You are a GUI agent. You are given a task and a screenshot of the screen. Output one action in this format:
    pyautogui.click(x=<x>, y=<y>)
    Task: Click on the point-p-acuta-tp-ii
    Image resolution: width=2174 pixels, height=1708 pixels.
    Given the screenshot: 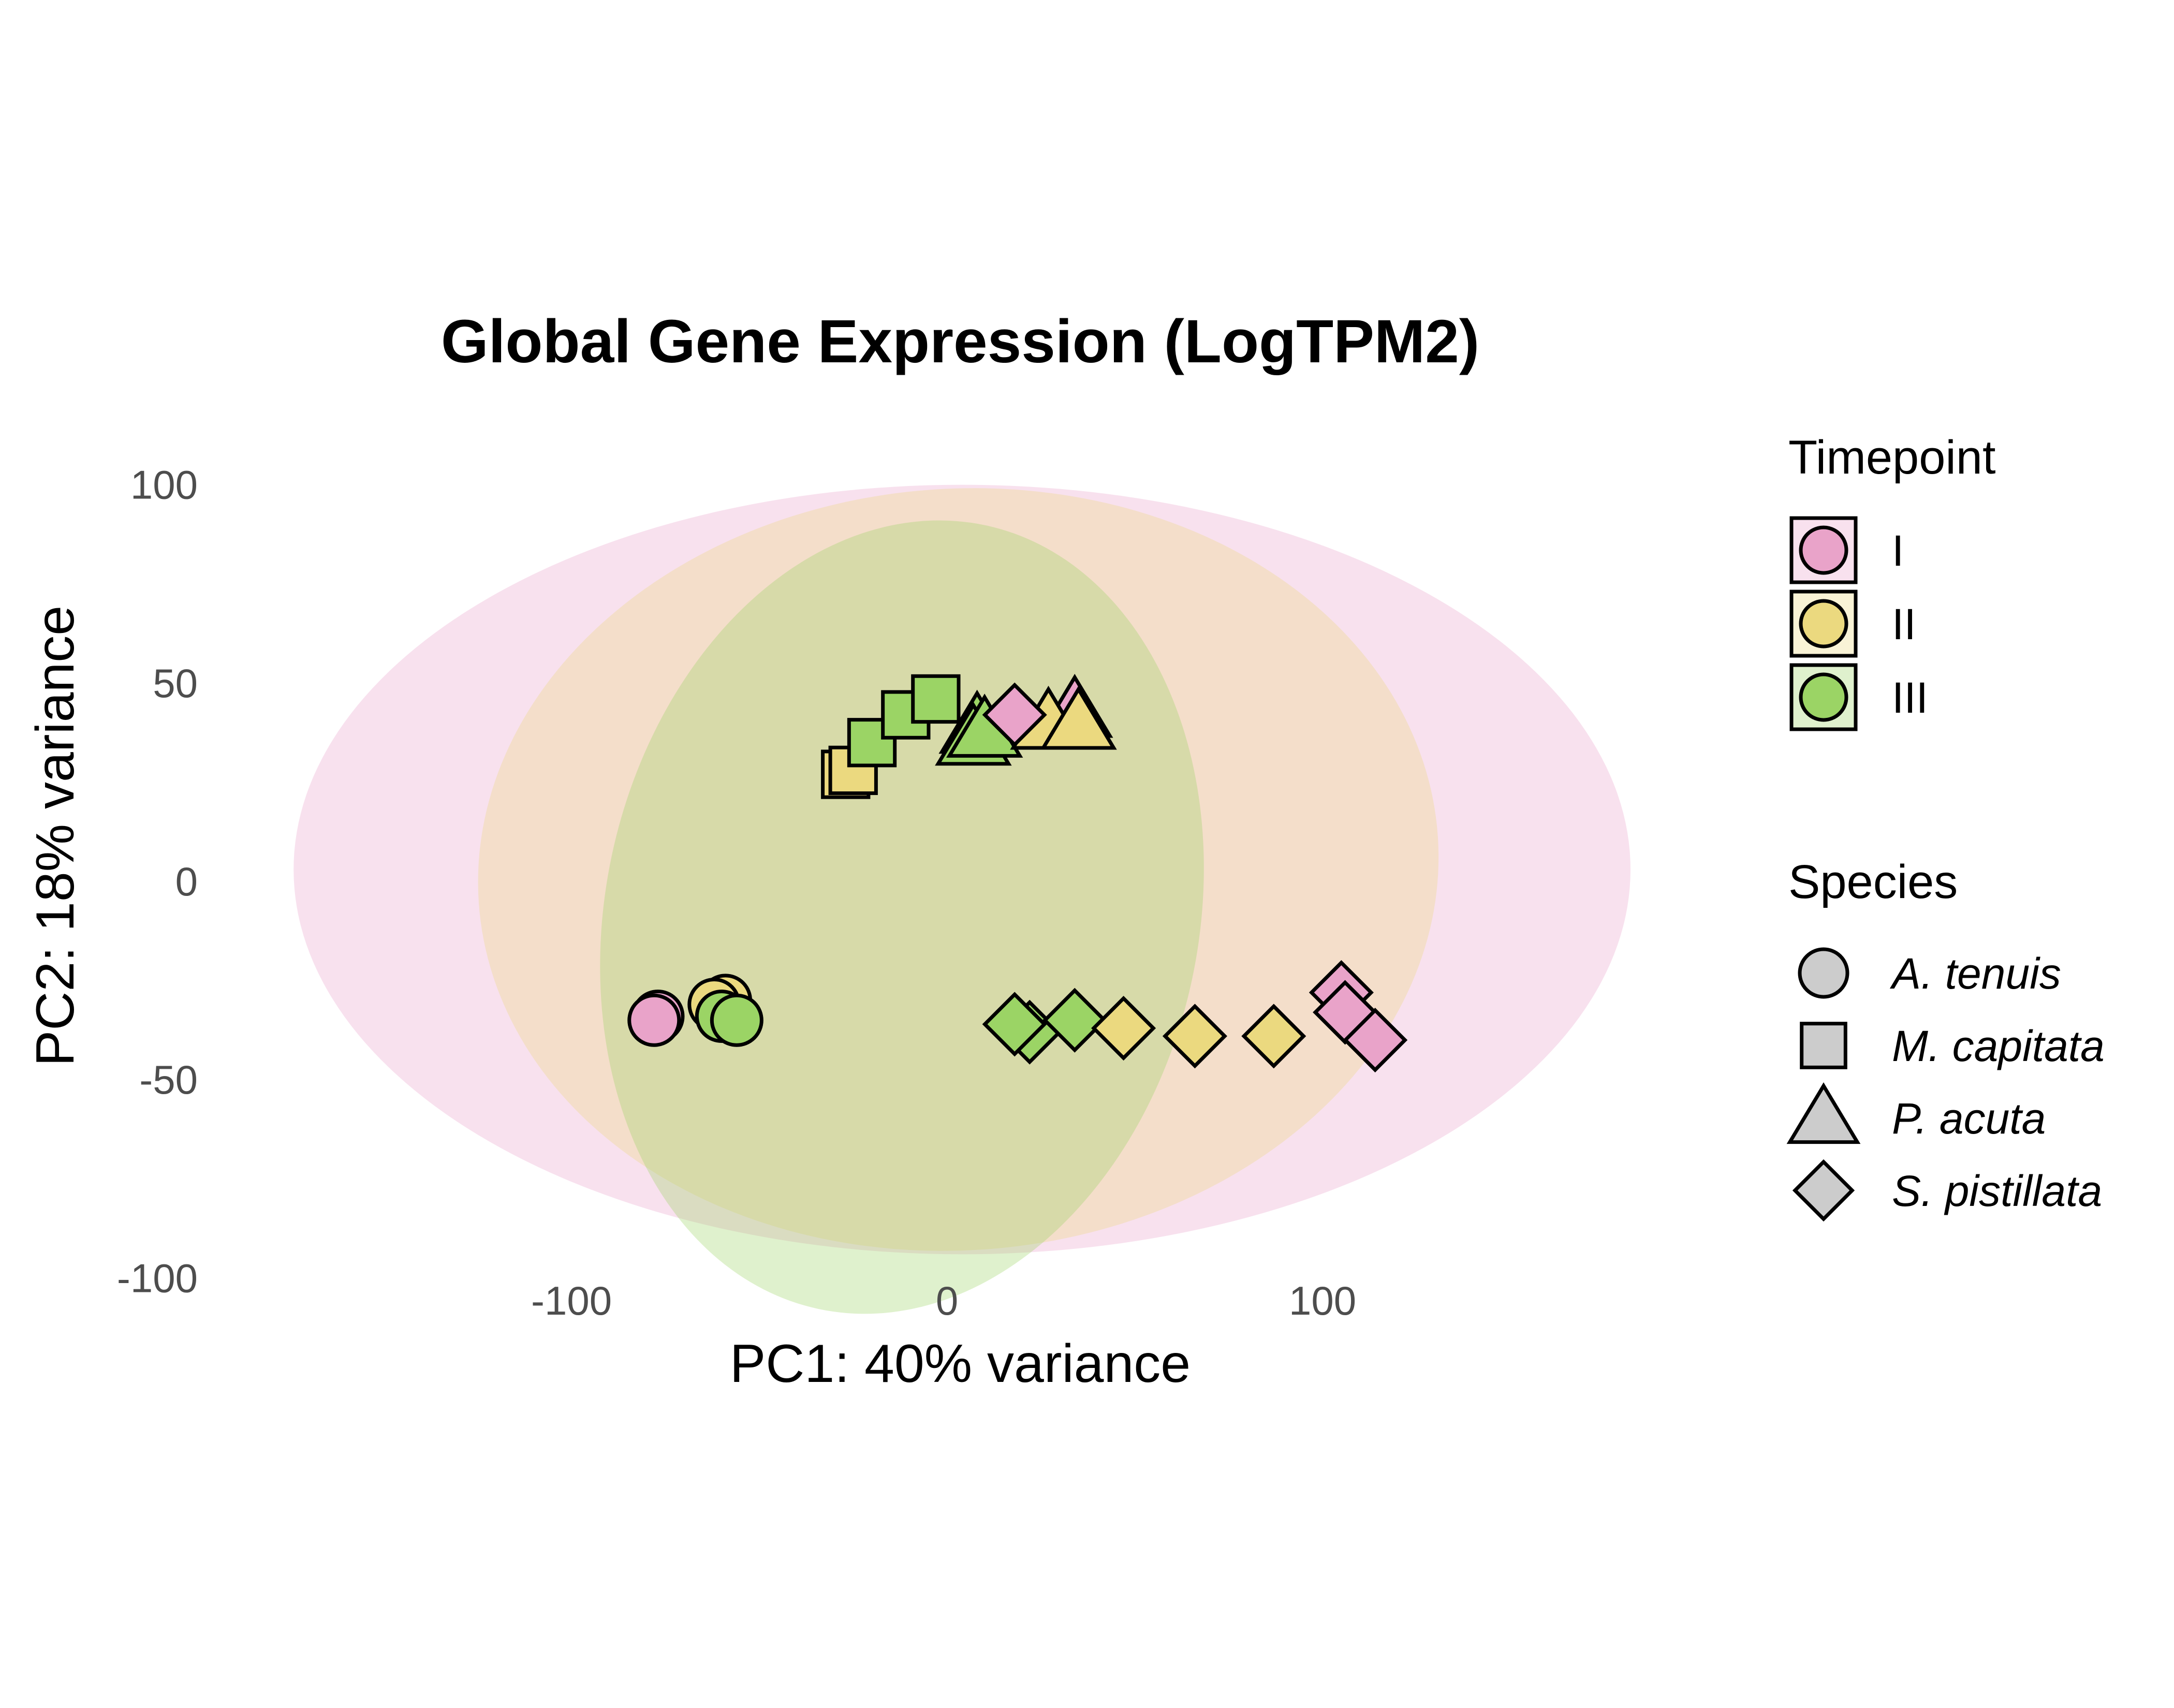 What is the action you would take?
    pyautogui.click(x=1078, y=717)
    